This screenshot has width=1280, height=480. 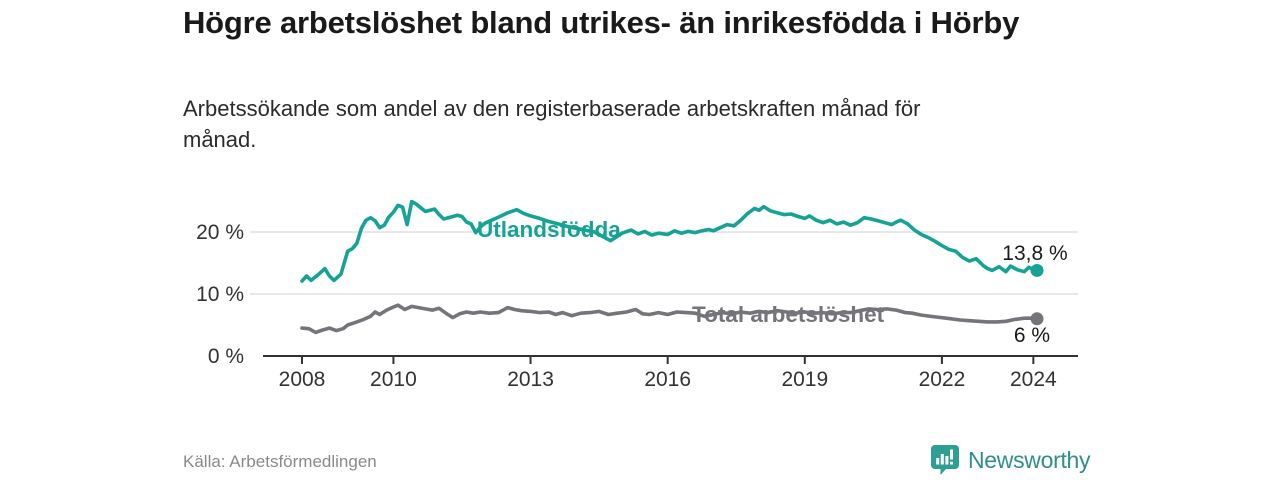 What do you see at coordinates (549, 229) in the screenshot?
I see `series-label: Utlandsfödda` at bounding box center [549, 229].